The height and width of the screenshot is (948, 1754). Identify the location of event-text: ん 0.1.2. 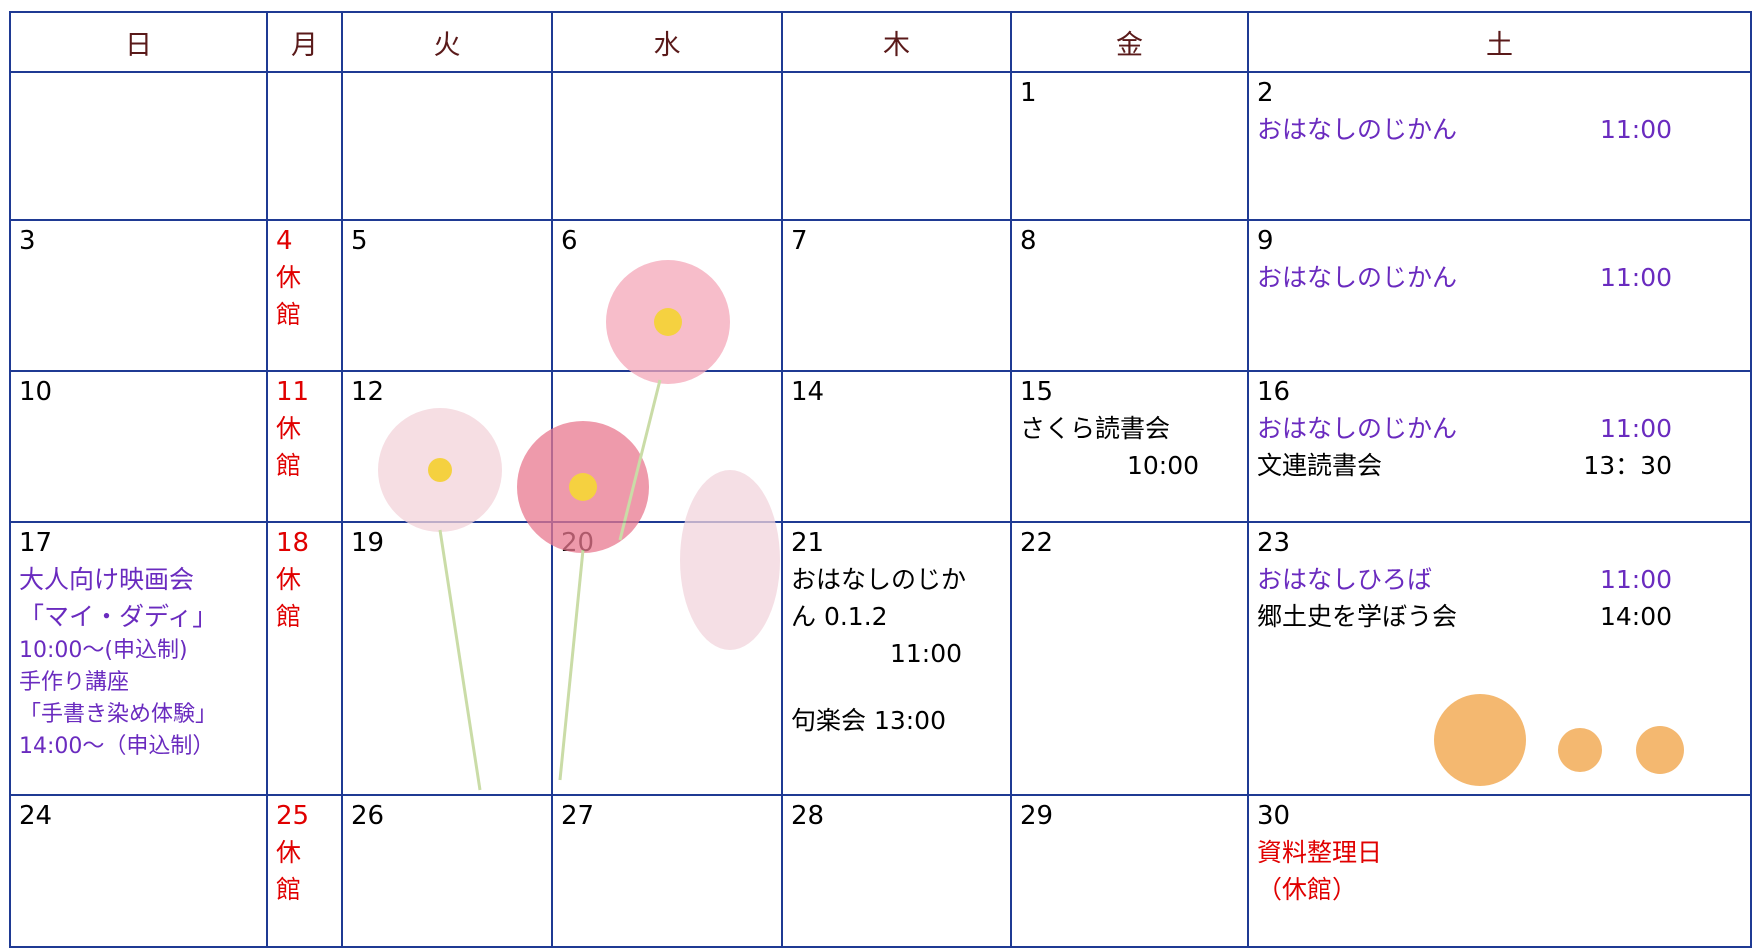
(839, 616).